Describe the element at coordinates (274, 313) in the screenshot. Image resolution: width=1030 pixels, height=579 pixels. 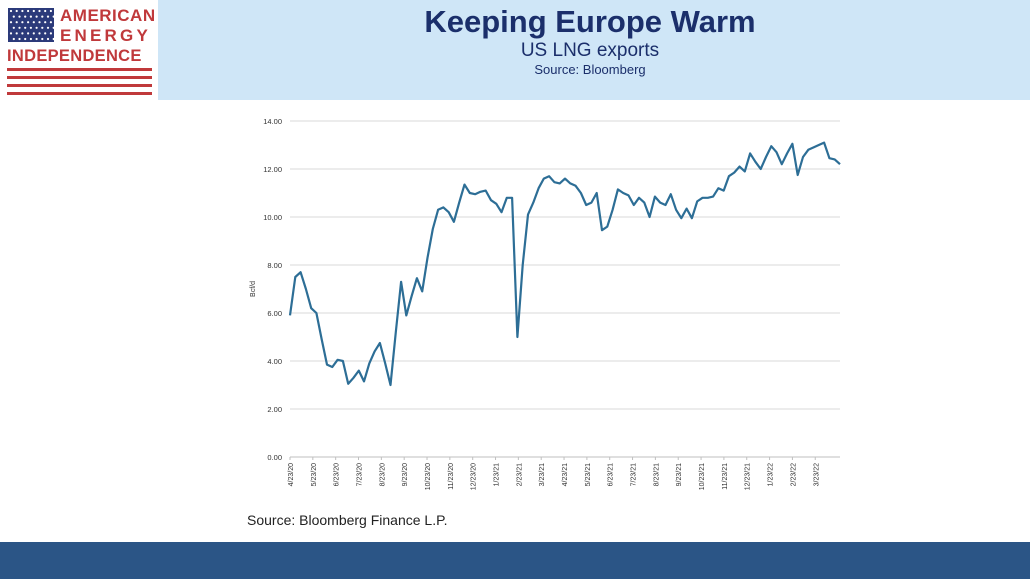
I see `y-tick-label: 6.00` at that location.